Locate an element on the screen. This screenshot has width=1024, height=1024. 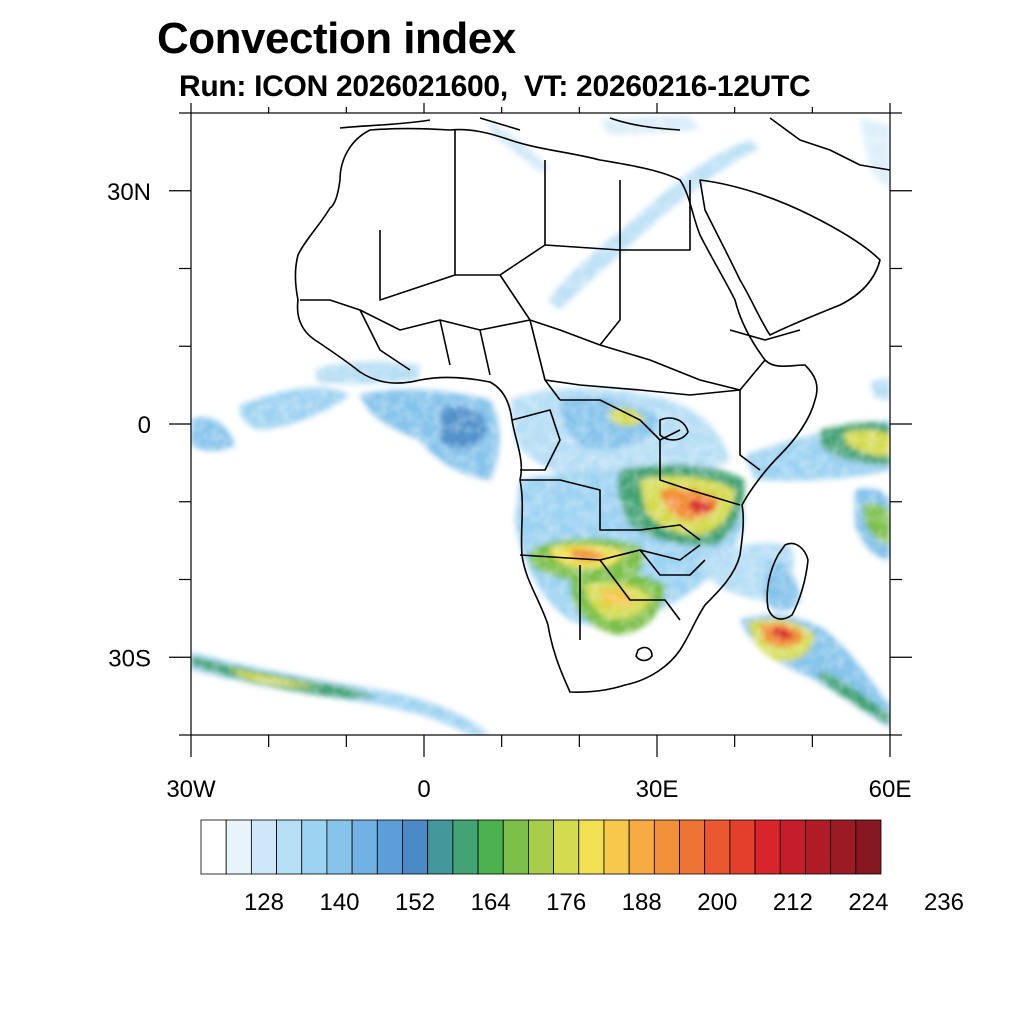
colorbar-label: 152 is located at coordinates (415, 902).